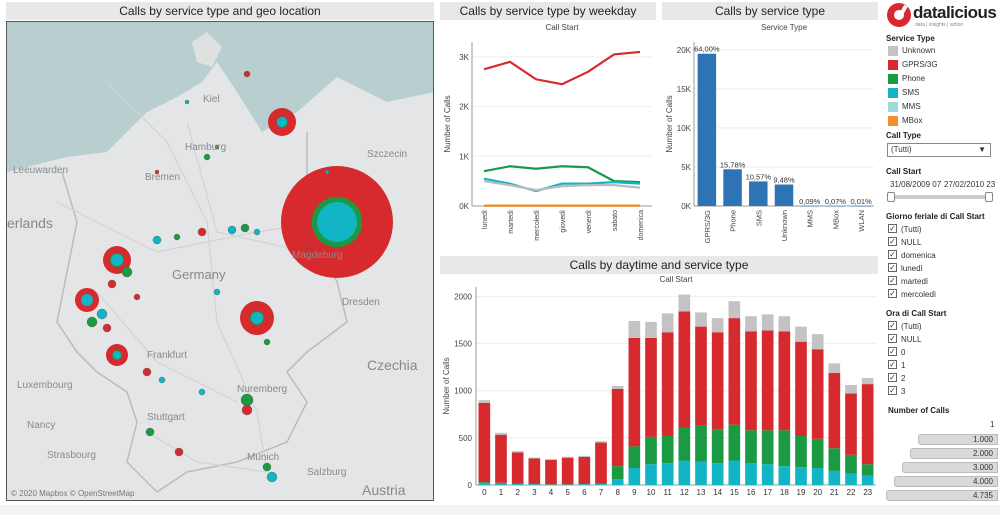  Describe the element at coordinates (903, 94) in the screenshot. I see `legend-item-sms: SMS` at that location.